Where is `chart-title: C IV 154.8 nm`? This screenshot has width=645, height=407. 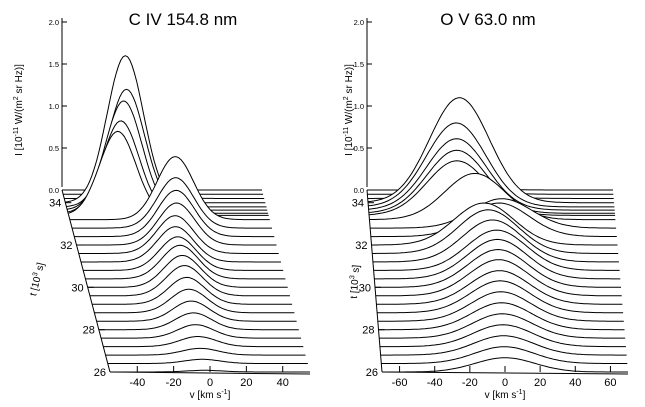
chart-title: C IV 154.8 nm is located at coordinates (183, 19).